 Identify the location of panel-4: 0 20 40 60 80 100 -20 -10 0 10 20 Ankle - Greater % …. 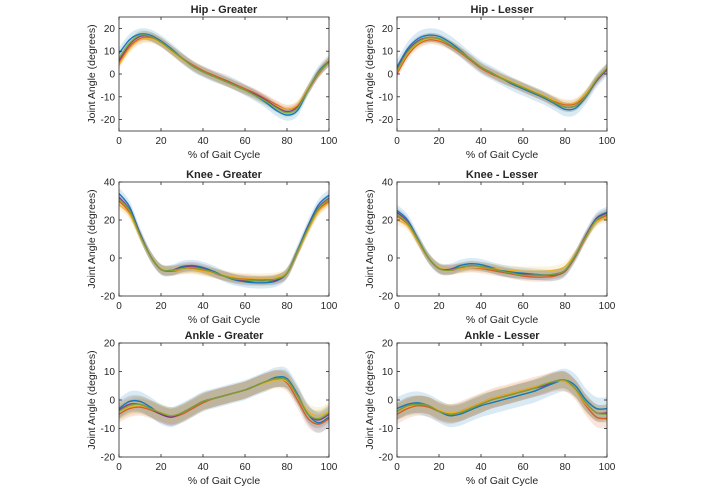
(212, 408).